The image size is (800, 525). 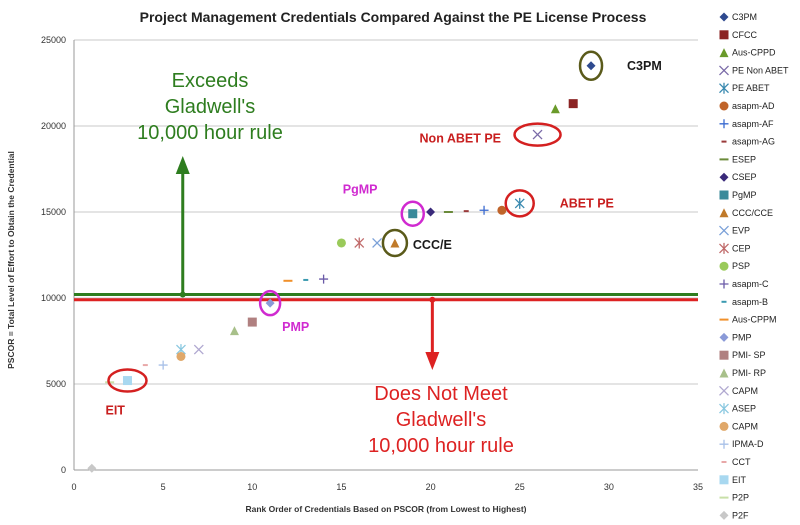 I want to click on not-meet-arrow-base, so click(x=432, y=299).